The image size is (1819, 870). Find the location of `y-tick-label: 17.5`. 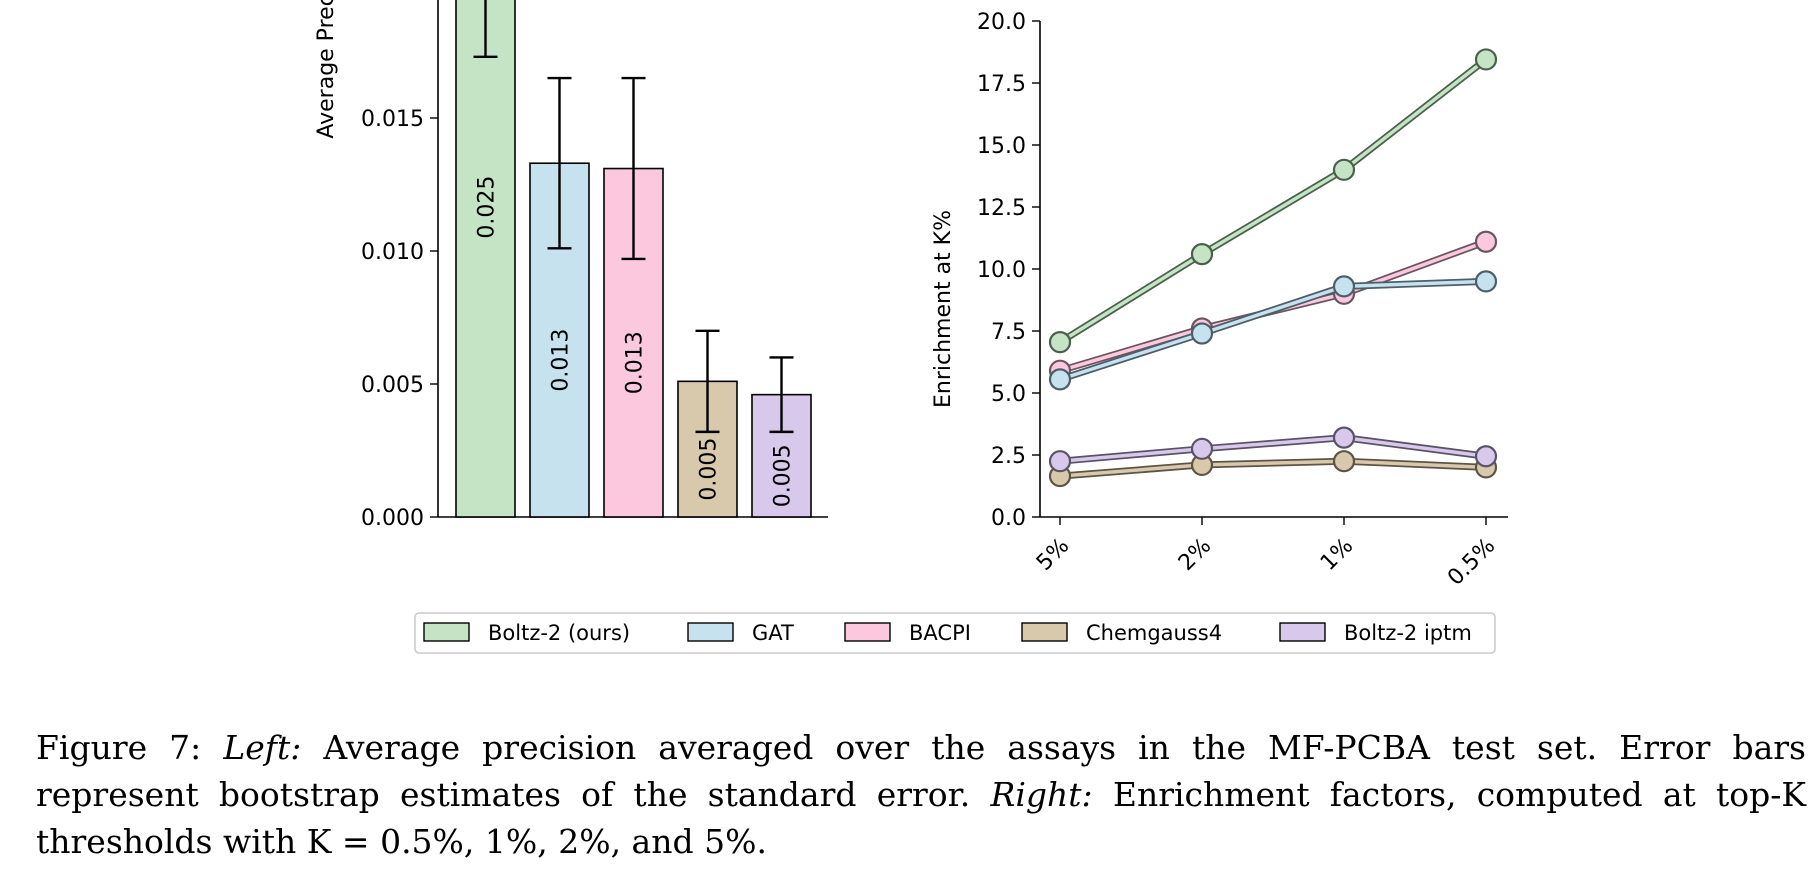

y-tick-label: 17.5 is located at coordinates (1001, 84).